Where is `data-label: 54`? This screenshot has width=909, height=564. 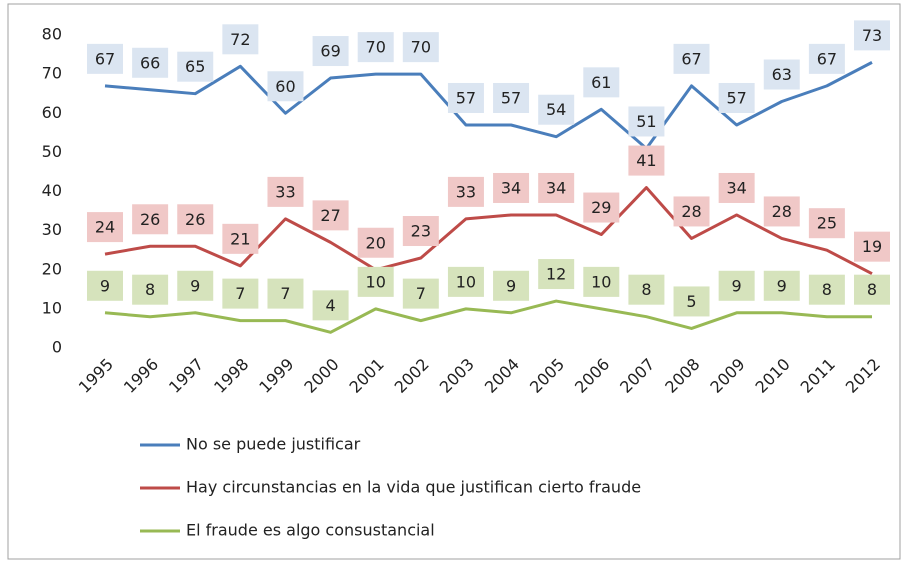
data-label: 54 is located at coordinates (556, 109).